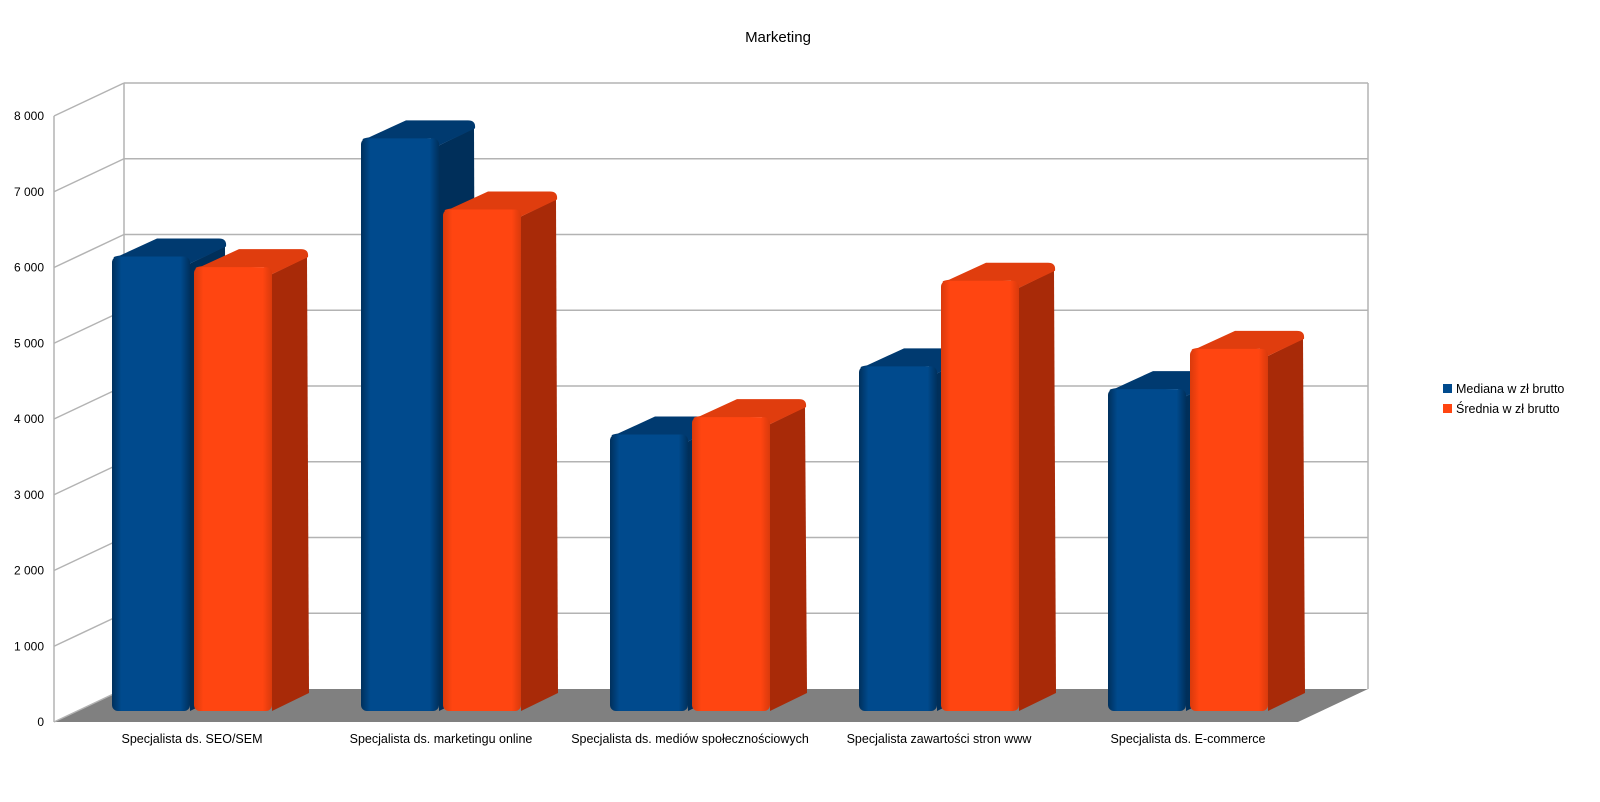 Image resolution: width=1600 pixels, height=802 pixels. Describe the element at coordinates (29, 268) in the screenshot. I see `y-tick-label: 6 000` at that location.